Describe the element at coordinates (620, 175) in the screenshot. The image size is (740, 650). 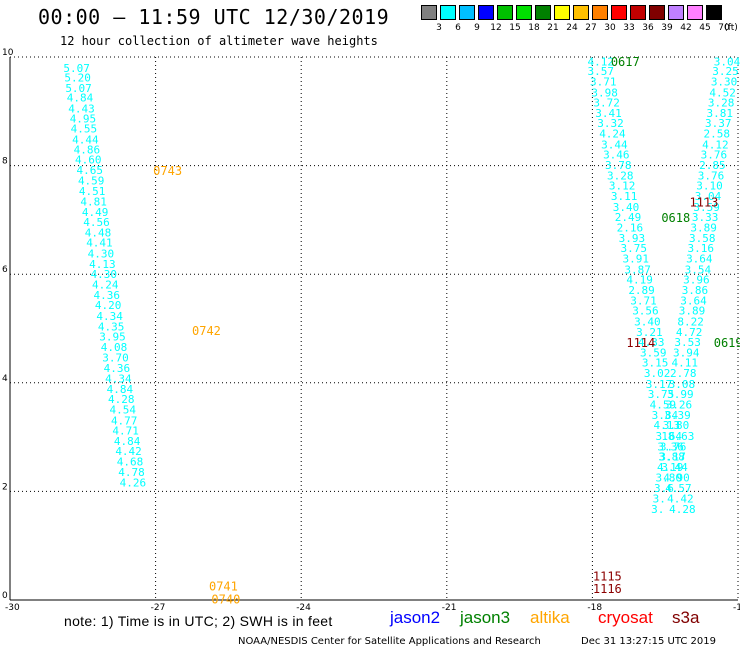
I see `wave-height-point: 3.28` at that location.